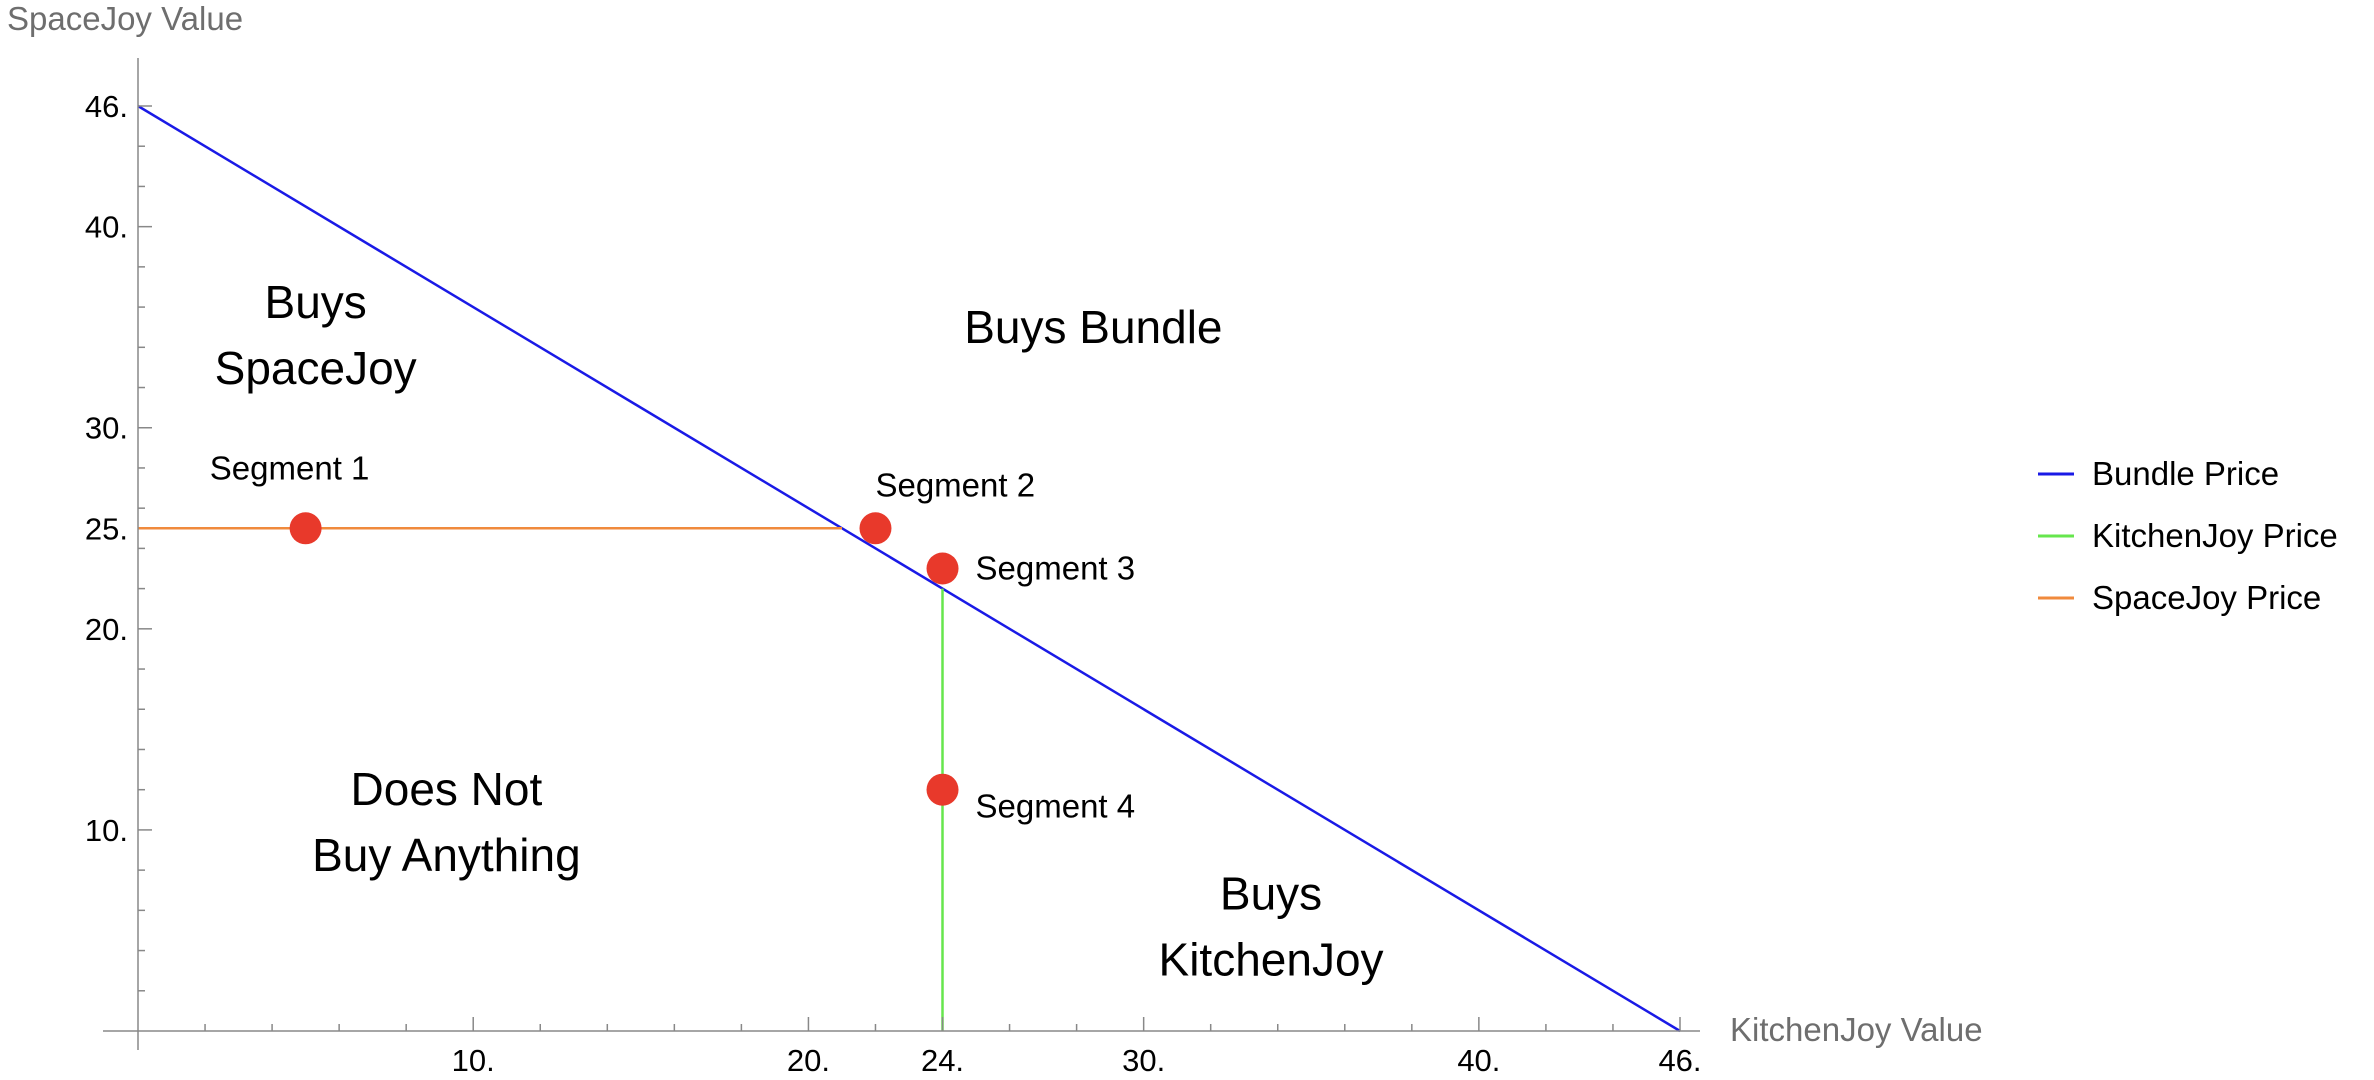 The image size is (2374, 1080). Describe the element at coordinates (316, 368) in the screenshot. I see `region-label: SpaceJoy` at that location.